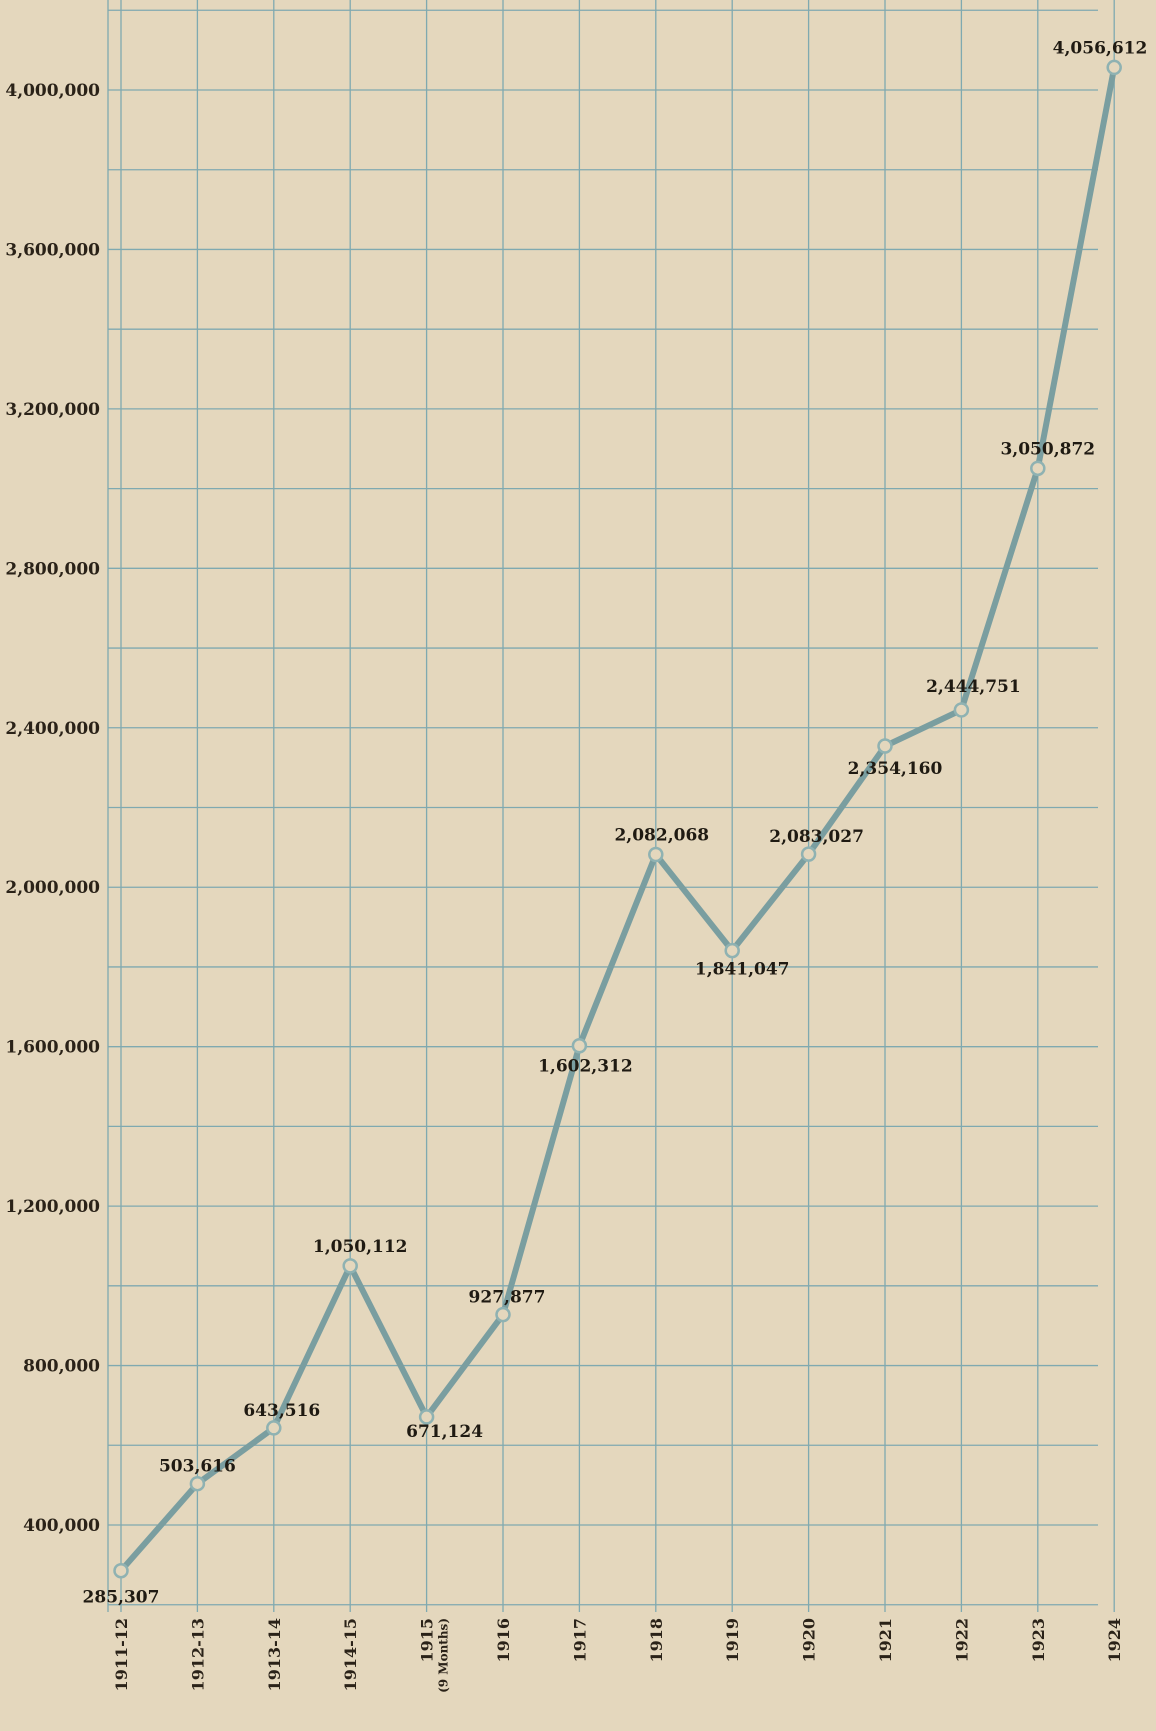 This screenshot has width=1156, height=1731. I want to click on y-tick-label: 400,000, so click(61, 1526).